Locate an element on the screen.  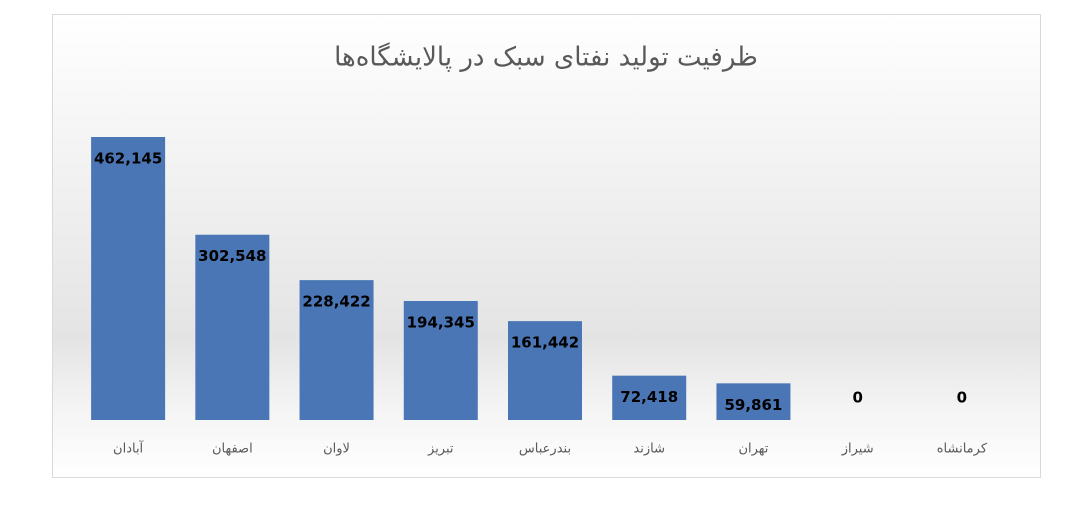
value-label: 72,418 is located at coordinates (649, 397).